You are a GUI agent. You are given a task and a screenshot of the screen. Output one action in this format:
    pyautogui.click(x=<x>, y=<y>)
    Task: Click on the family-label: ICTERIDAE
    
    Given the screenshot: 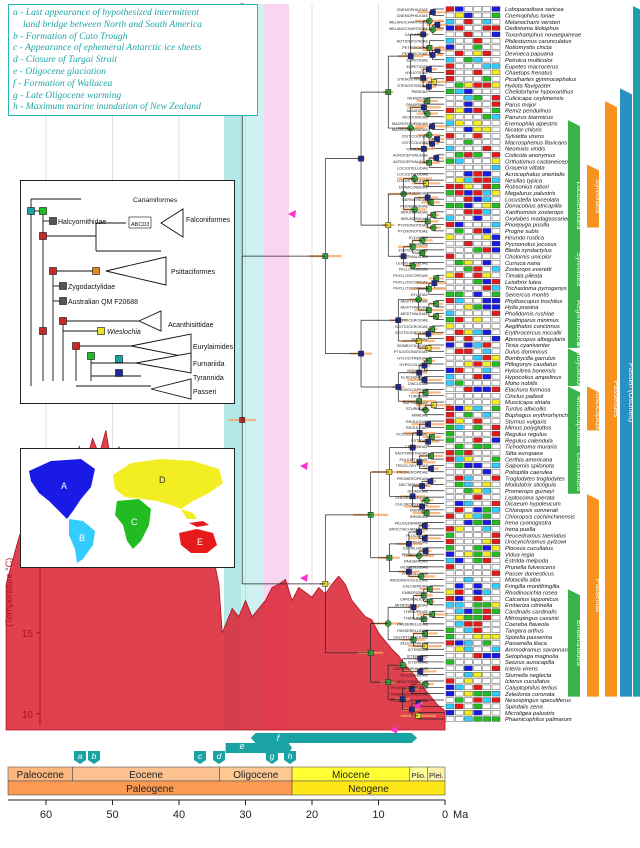 What is the action you would take?
    pyautogui.click(x=418, y=663)
    